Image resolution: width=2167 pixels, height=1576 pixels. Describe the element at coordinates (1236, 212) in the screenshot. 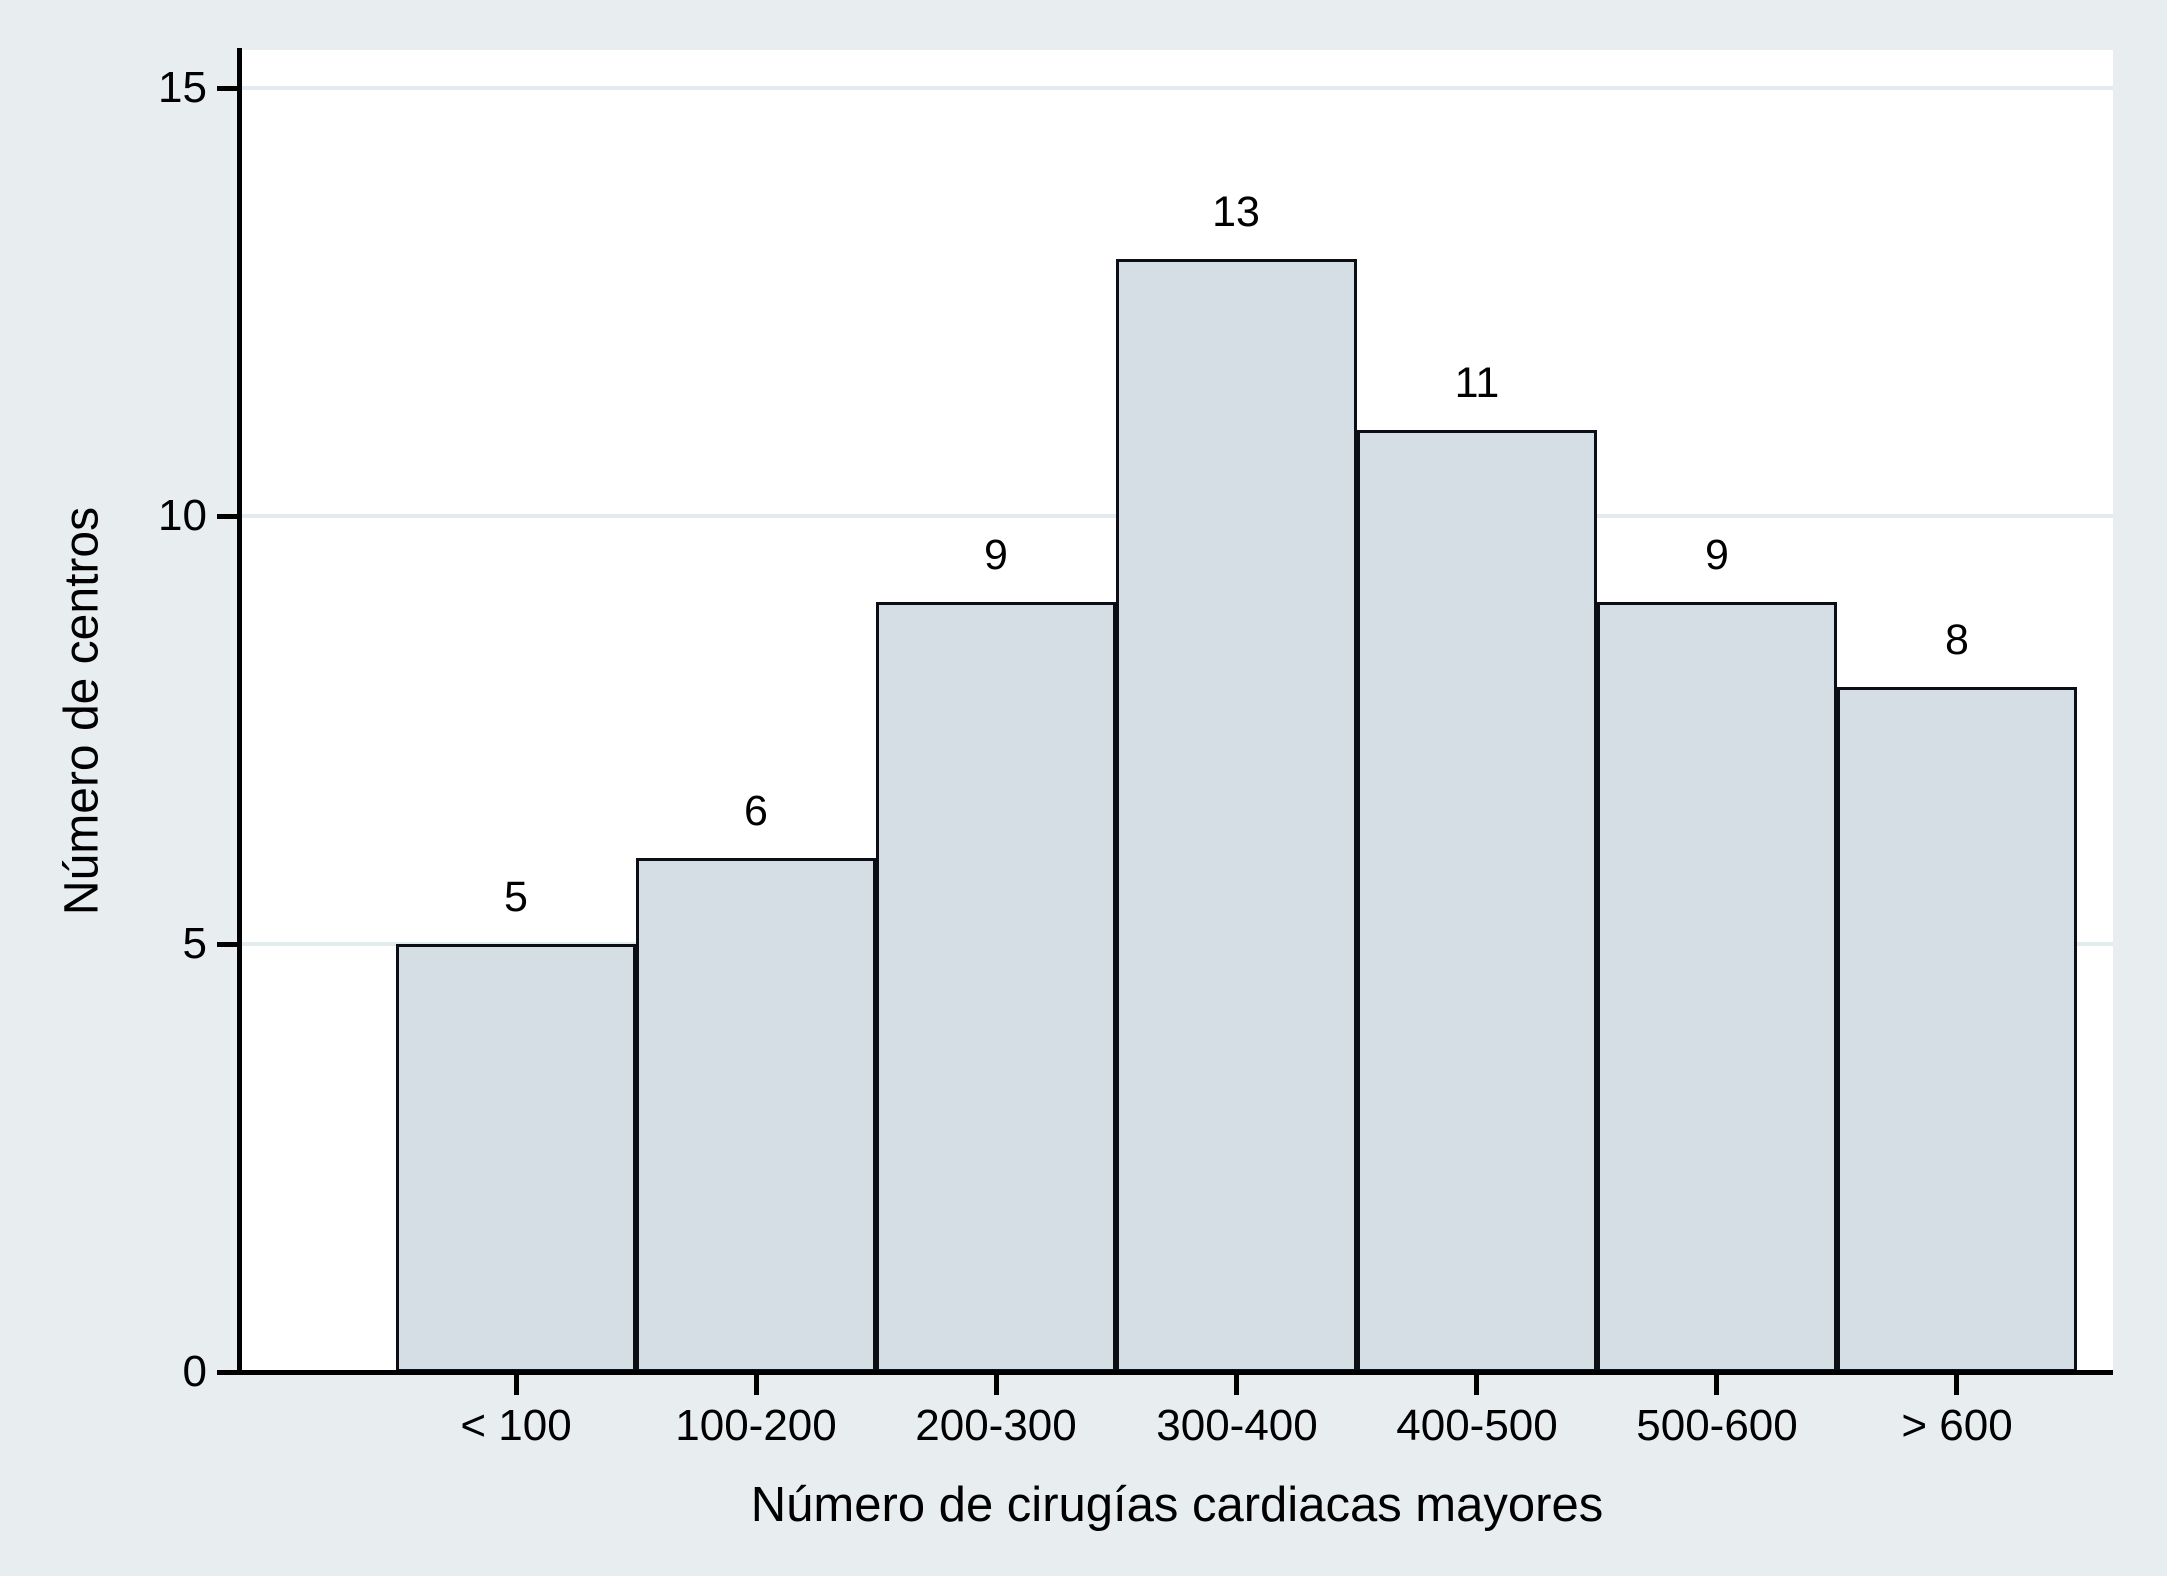

I see `bar-value-label: 13` at that location.